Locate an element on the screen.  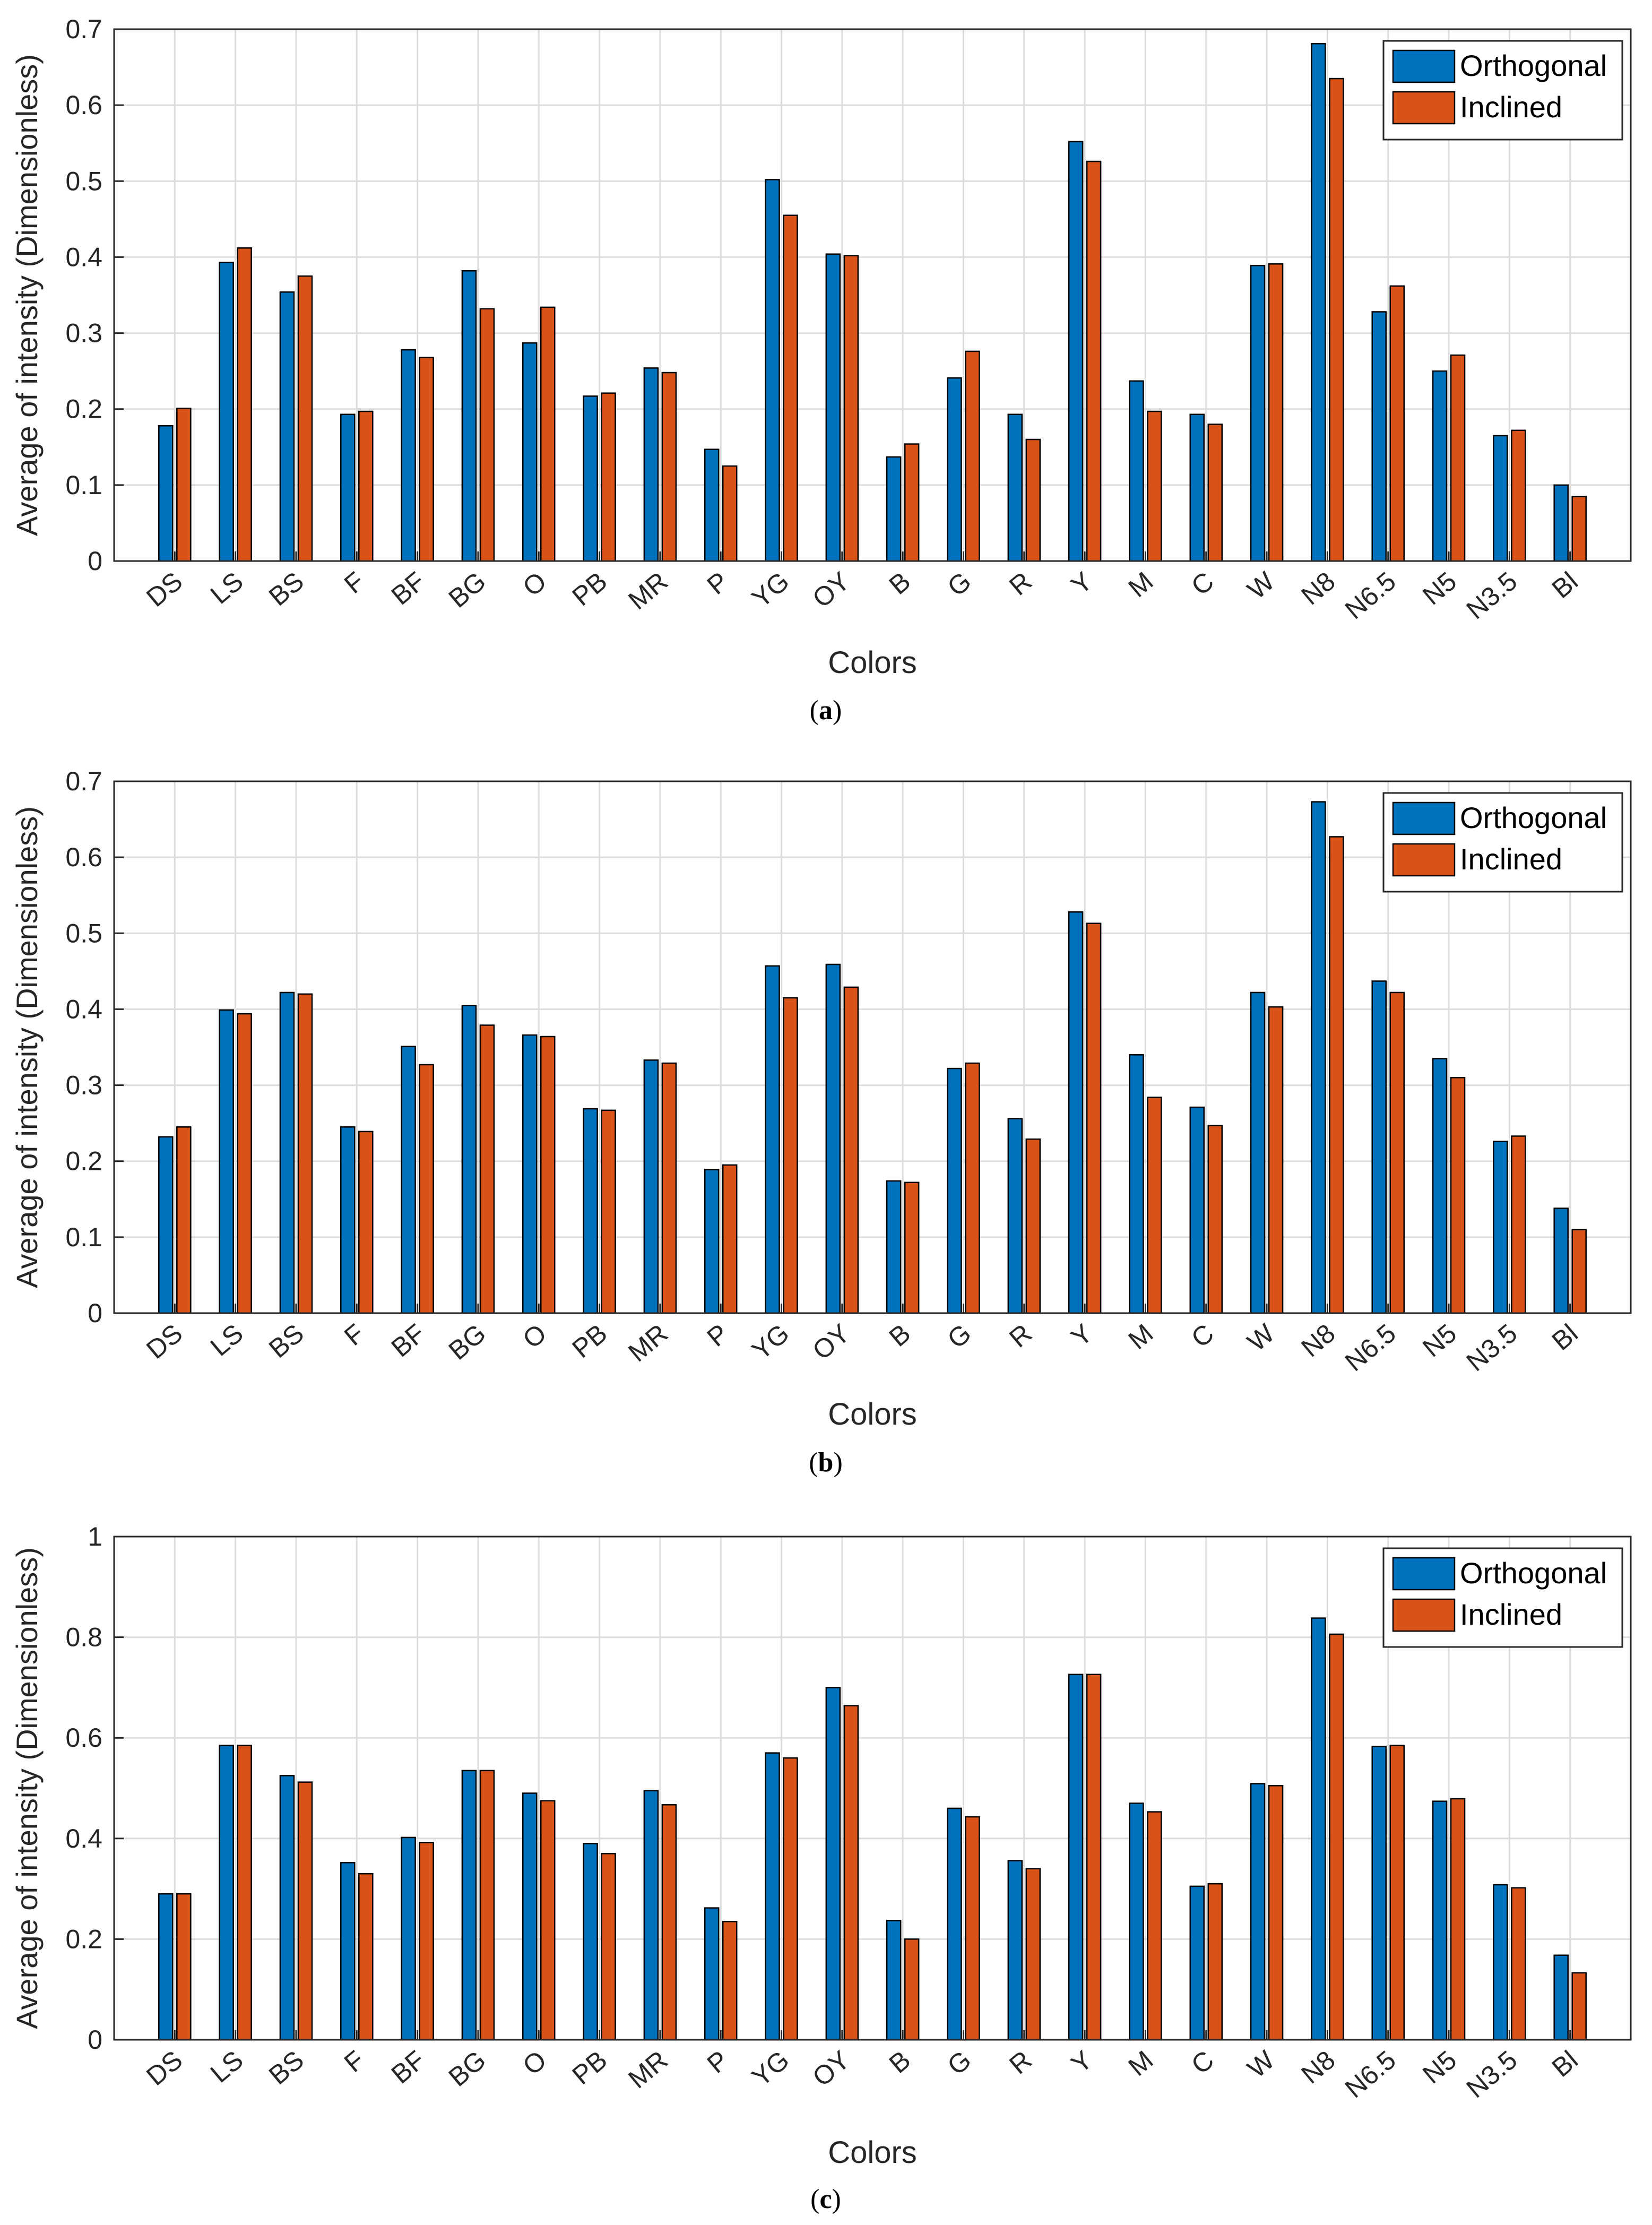
legend: Orthogonal Inclined is located at coordinates (1502, 843).